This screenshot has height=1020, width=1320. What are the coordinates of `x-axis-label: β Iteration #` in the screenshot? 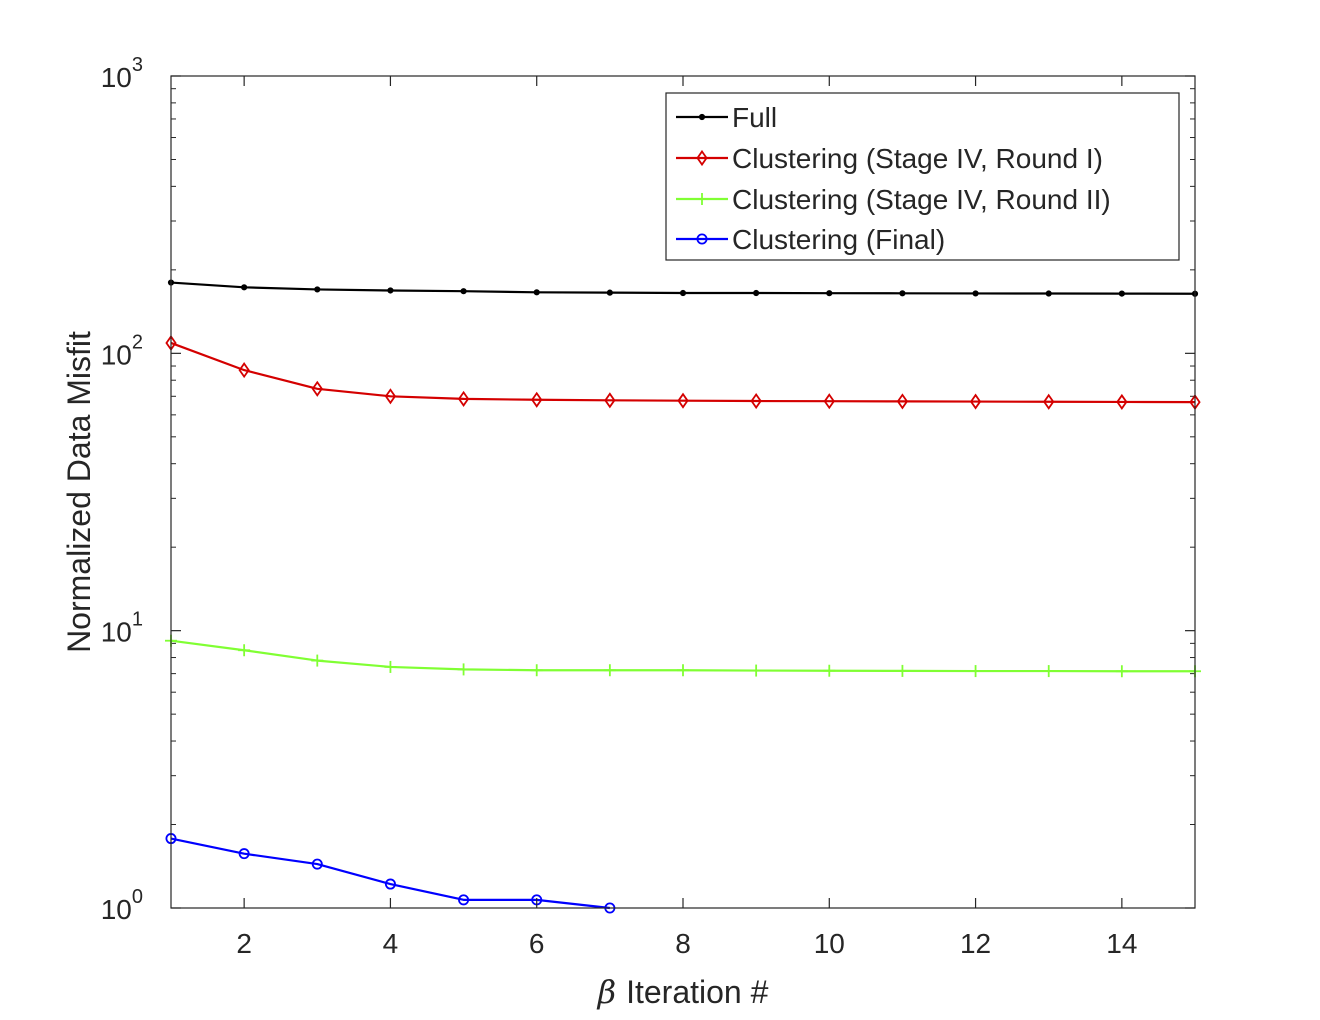 It's located at (683, 992).